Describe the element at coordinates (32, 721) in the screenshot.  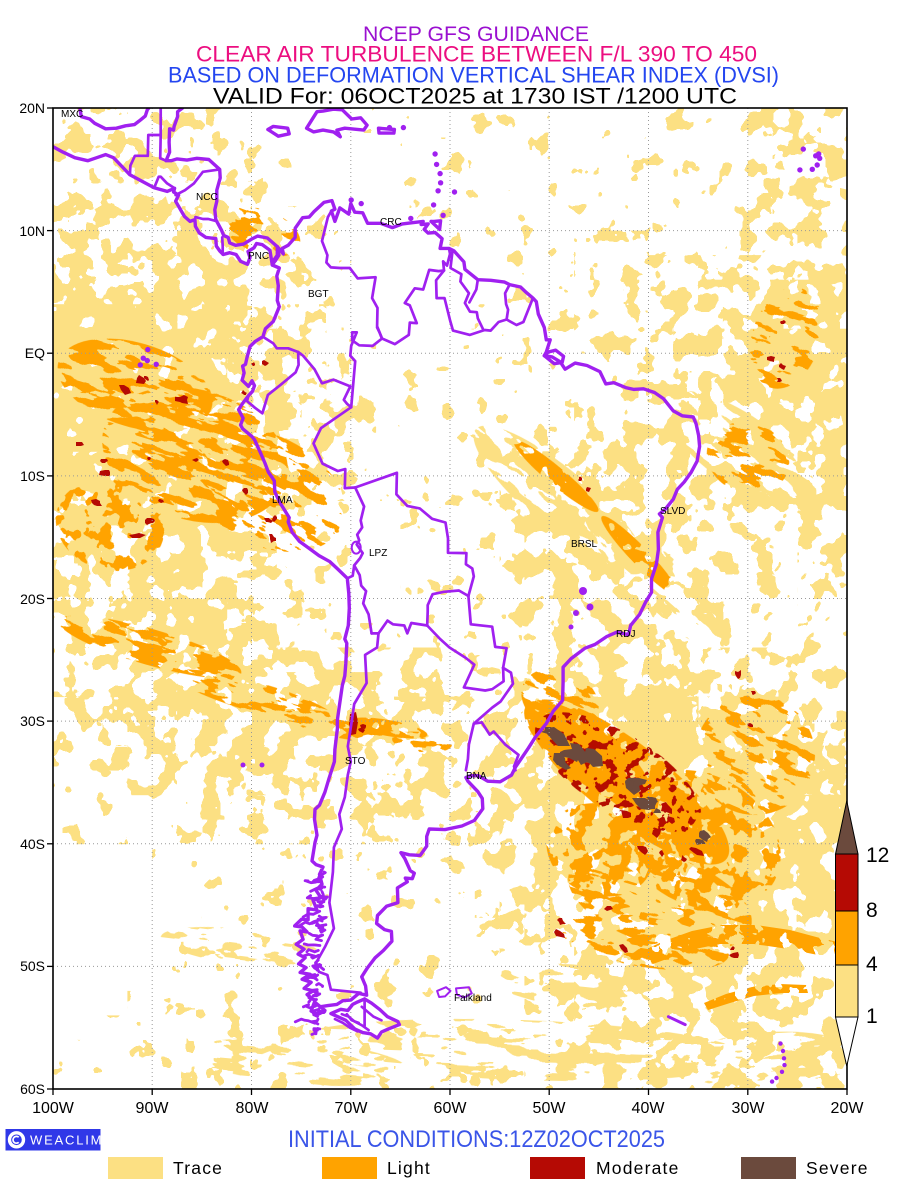
I see `svg-text: 30S` at that location.